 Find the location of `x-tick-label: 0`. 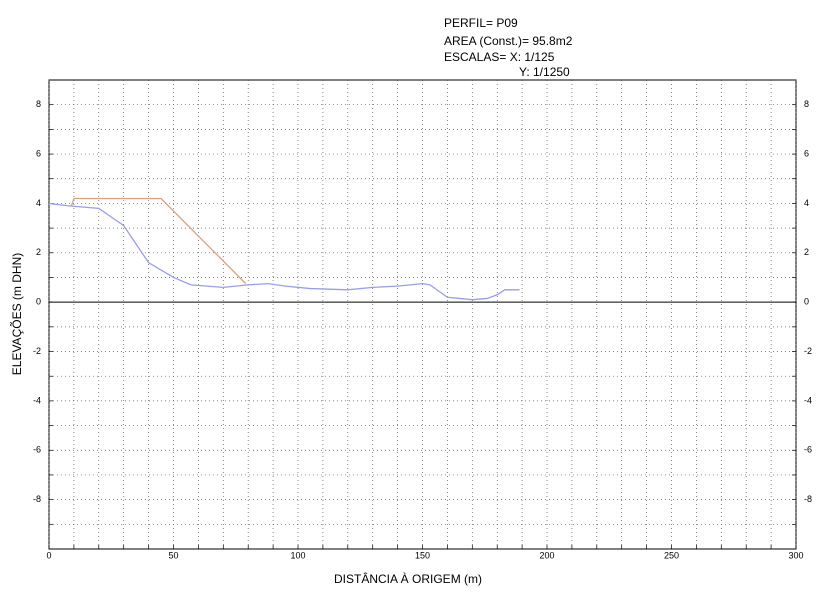

x-tick-label: 0 is located at coordinates (48, 555).